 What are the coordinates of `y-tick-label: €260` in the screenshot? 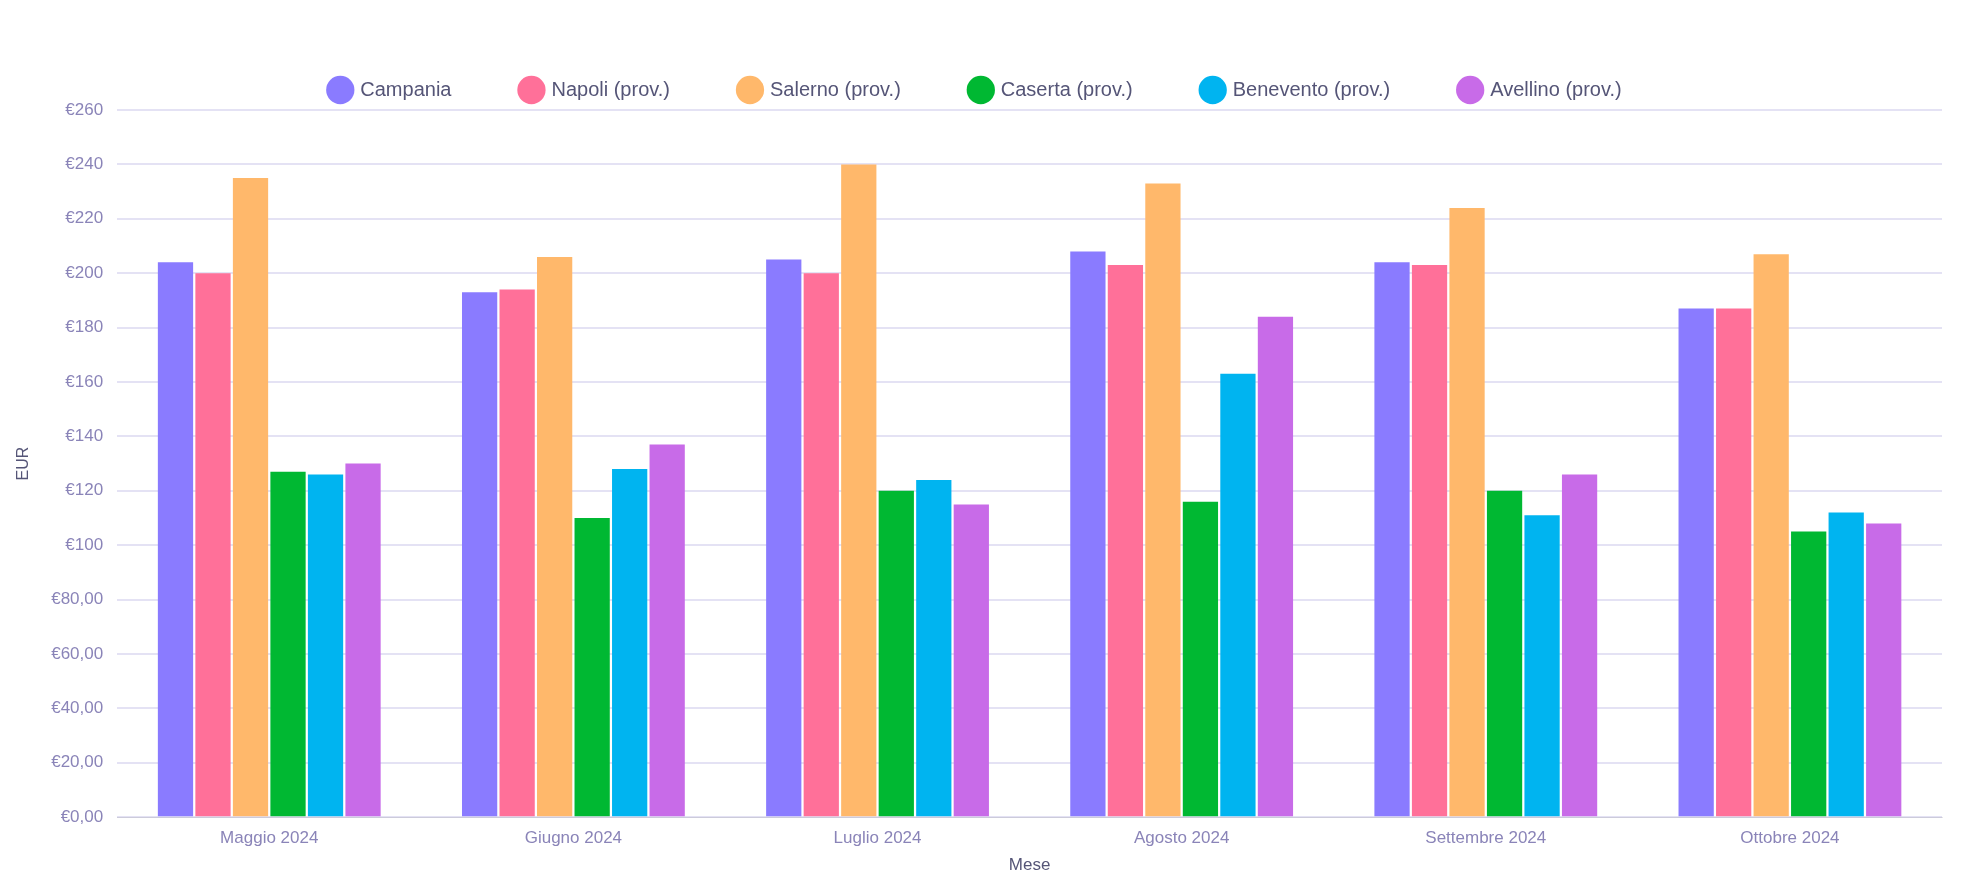 It's located at (84, 109).